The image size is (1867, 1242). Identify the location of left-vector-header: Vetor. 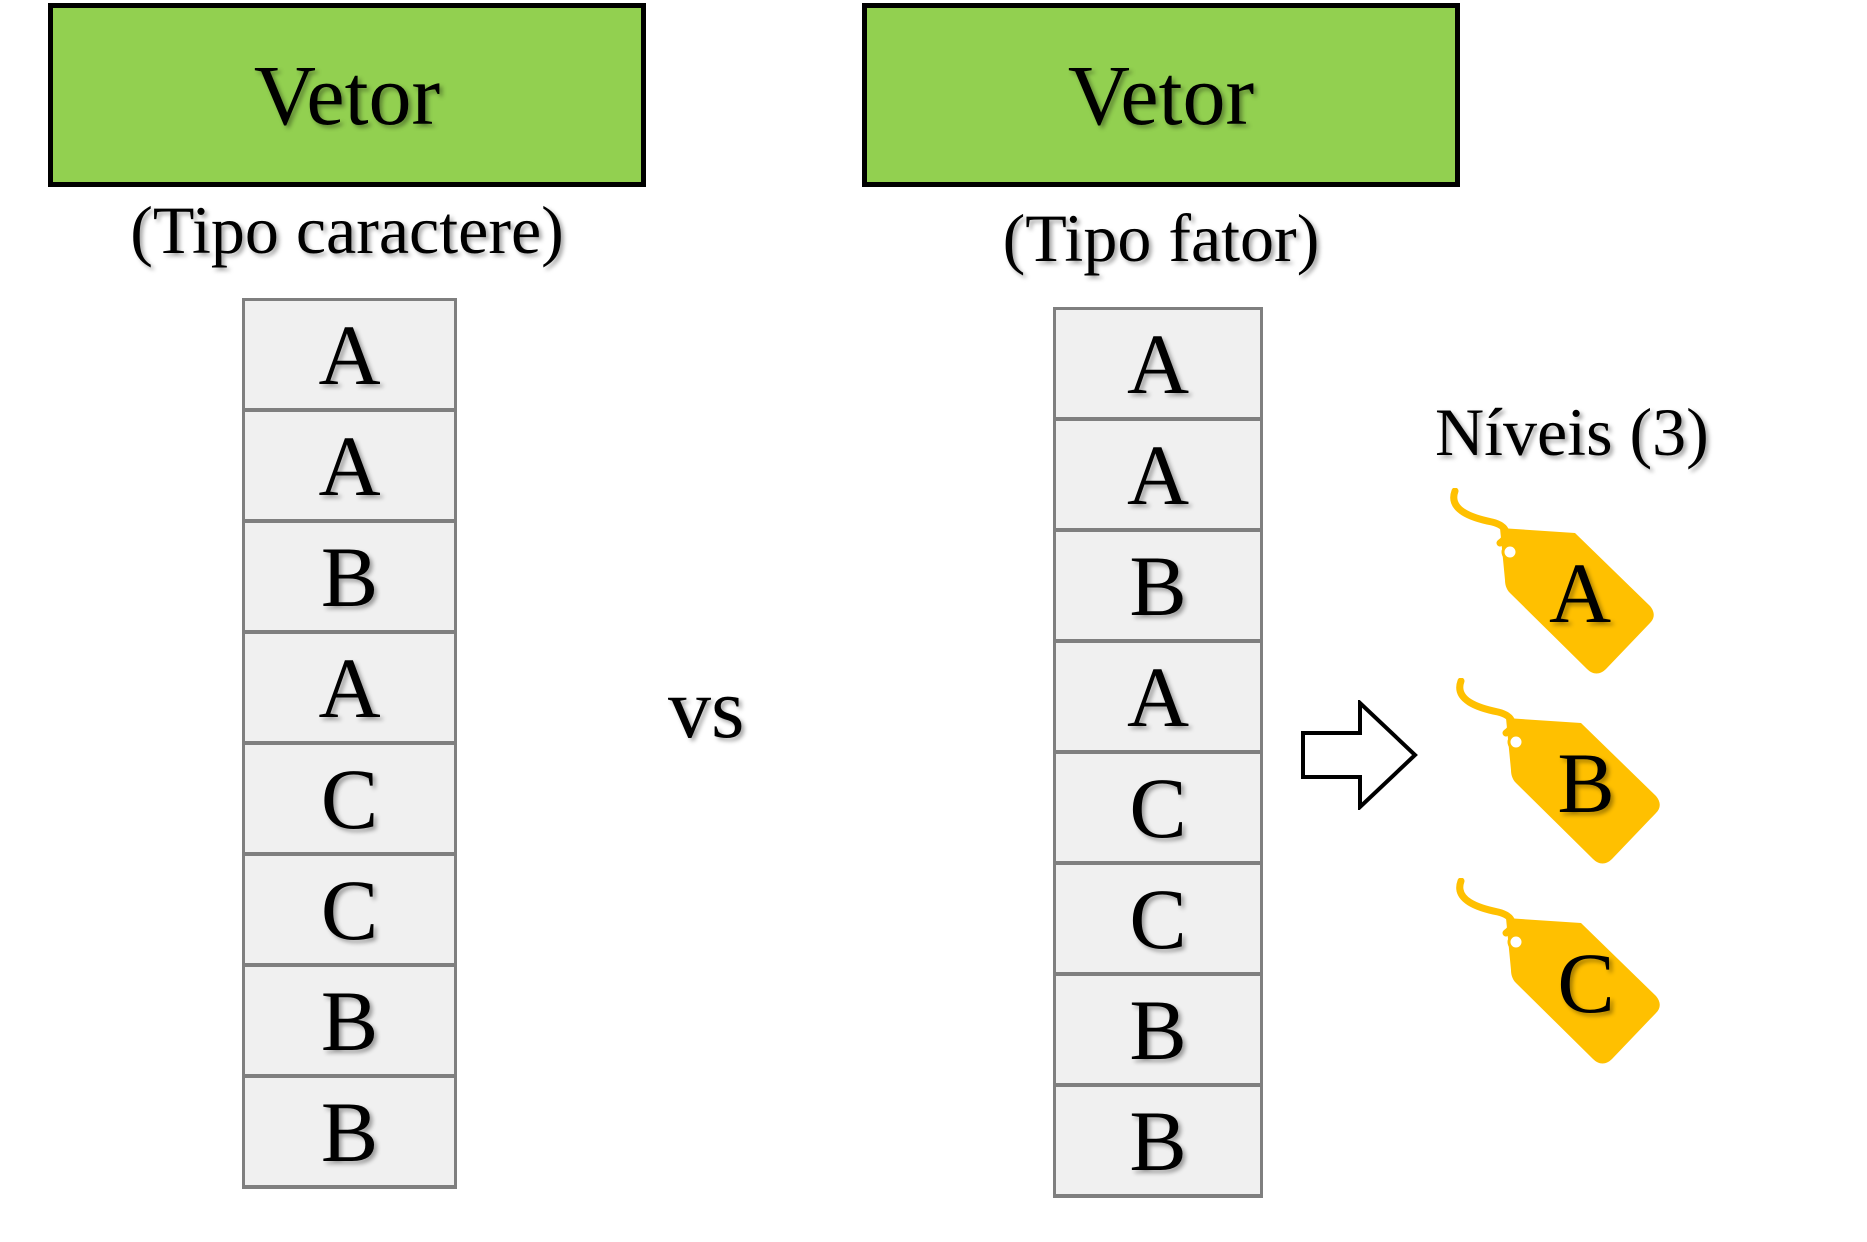
(347, 95).